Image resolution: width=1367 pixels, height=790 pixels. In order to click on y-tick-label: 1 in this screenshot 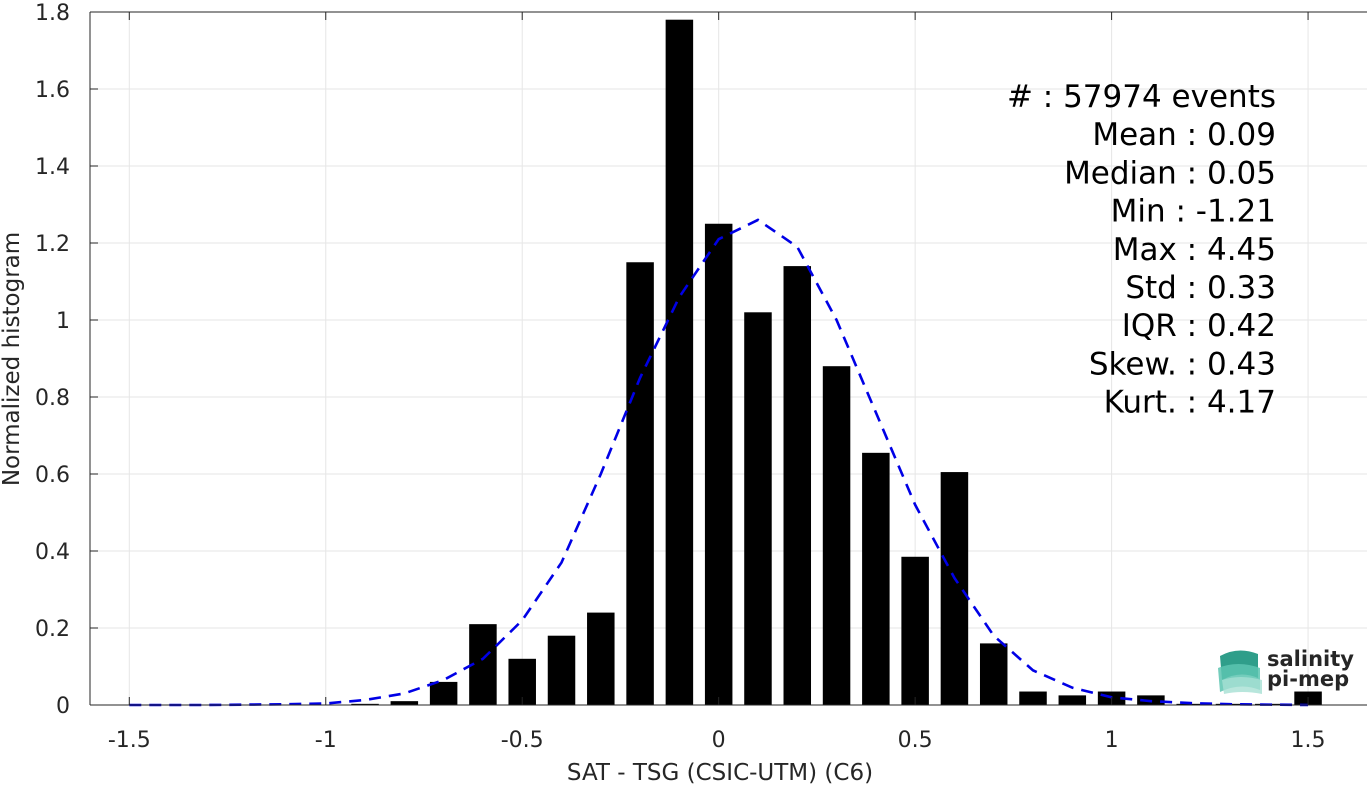, I will do `click(63, 321)`.